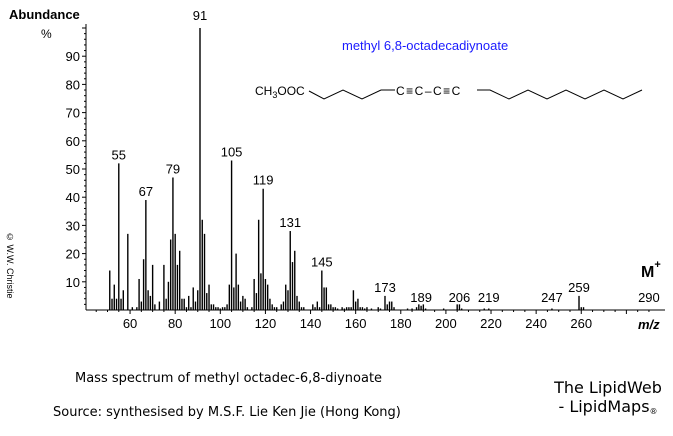  Describe the element at coordinates (73, 56) in the screenshot. I see `y-tick-label: 90` at that location.